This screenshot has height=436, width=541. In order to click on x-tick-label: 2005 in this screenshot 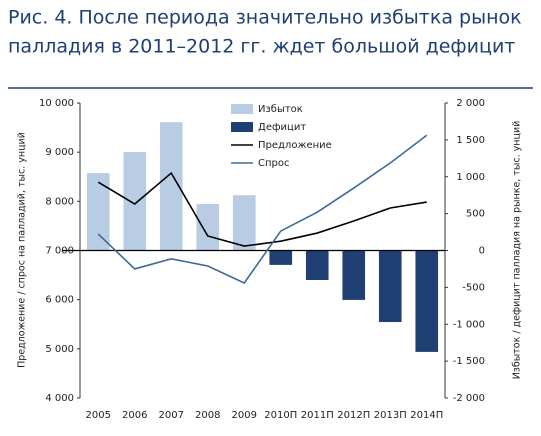, I will do `click(98, 415)`.